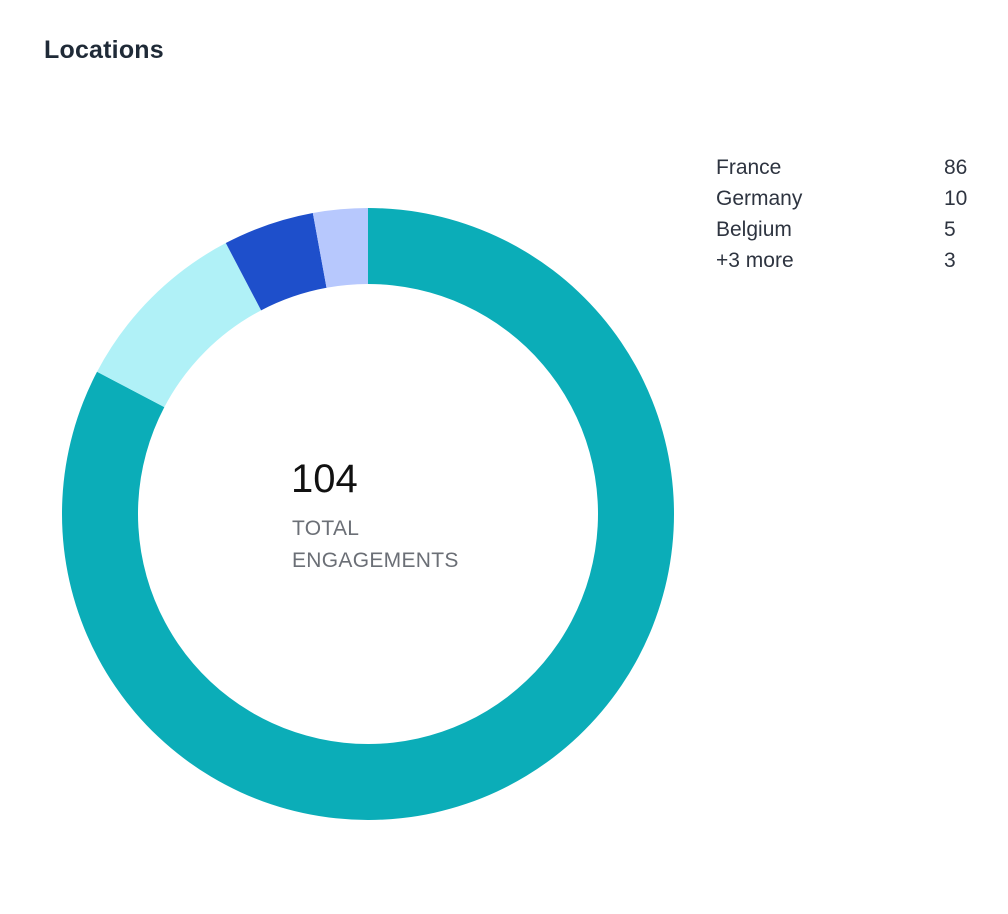 Image resolution: width=1008 pixels, height=914 pixels. I want to click on donut-slice-belgium, so click(276, 262).